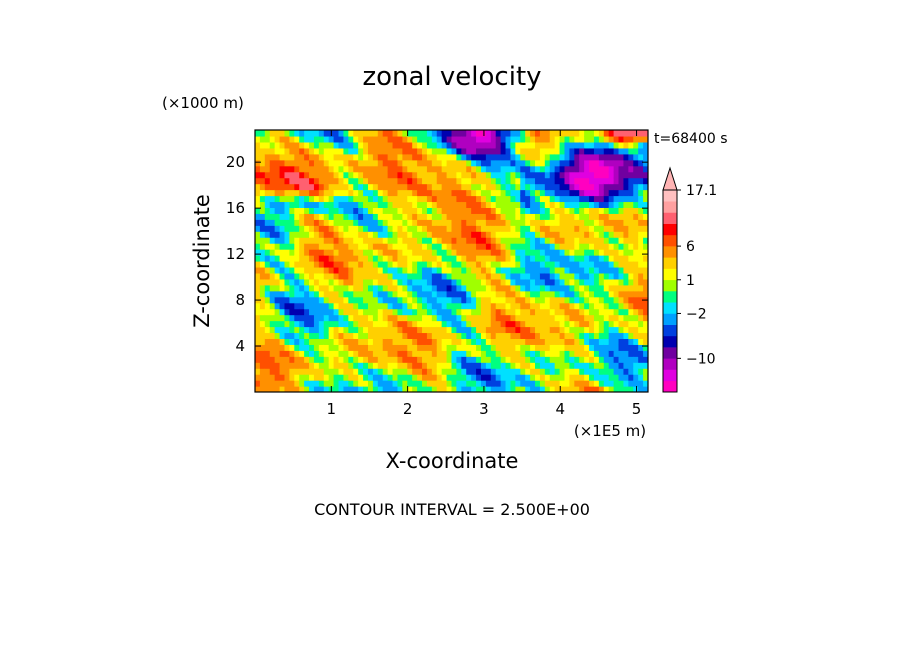  I want to click on x-tick-label: 2, so click(408, 409).